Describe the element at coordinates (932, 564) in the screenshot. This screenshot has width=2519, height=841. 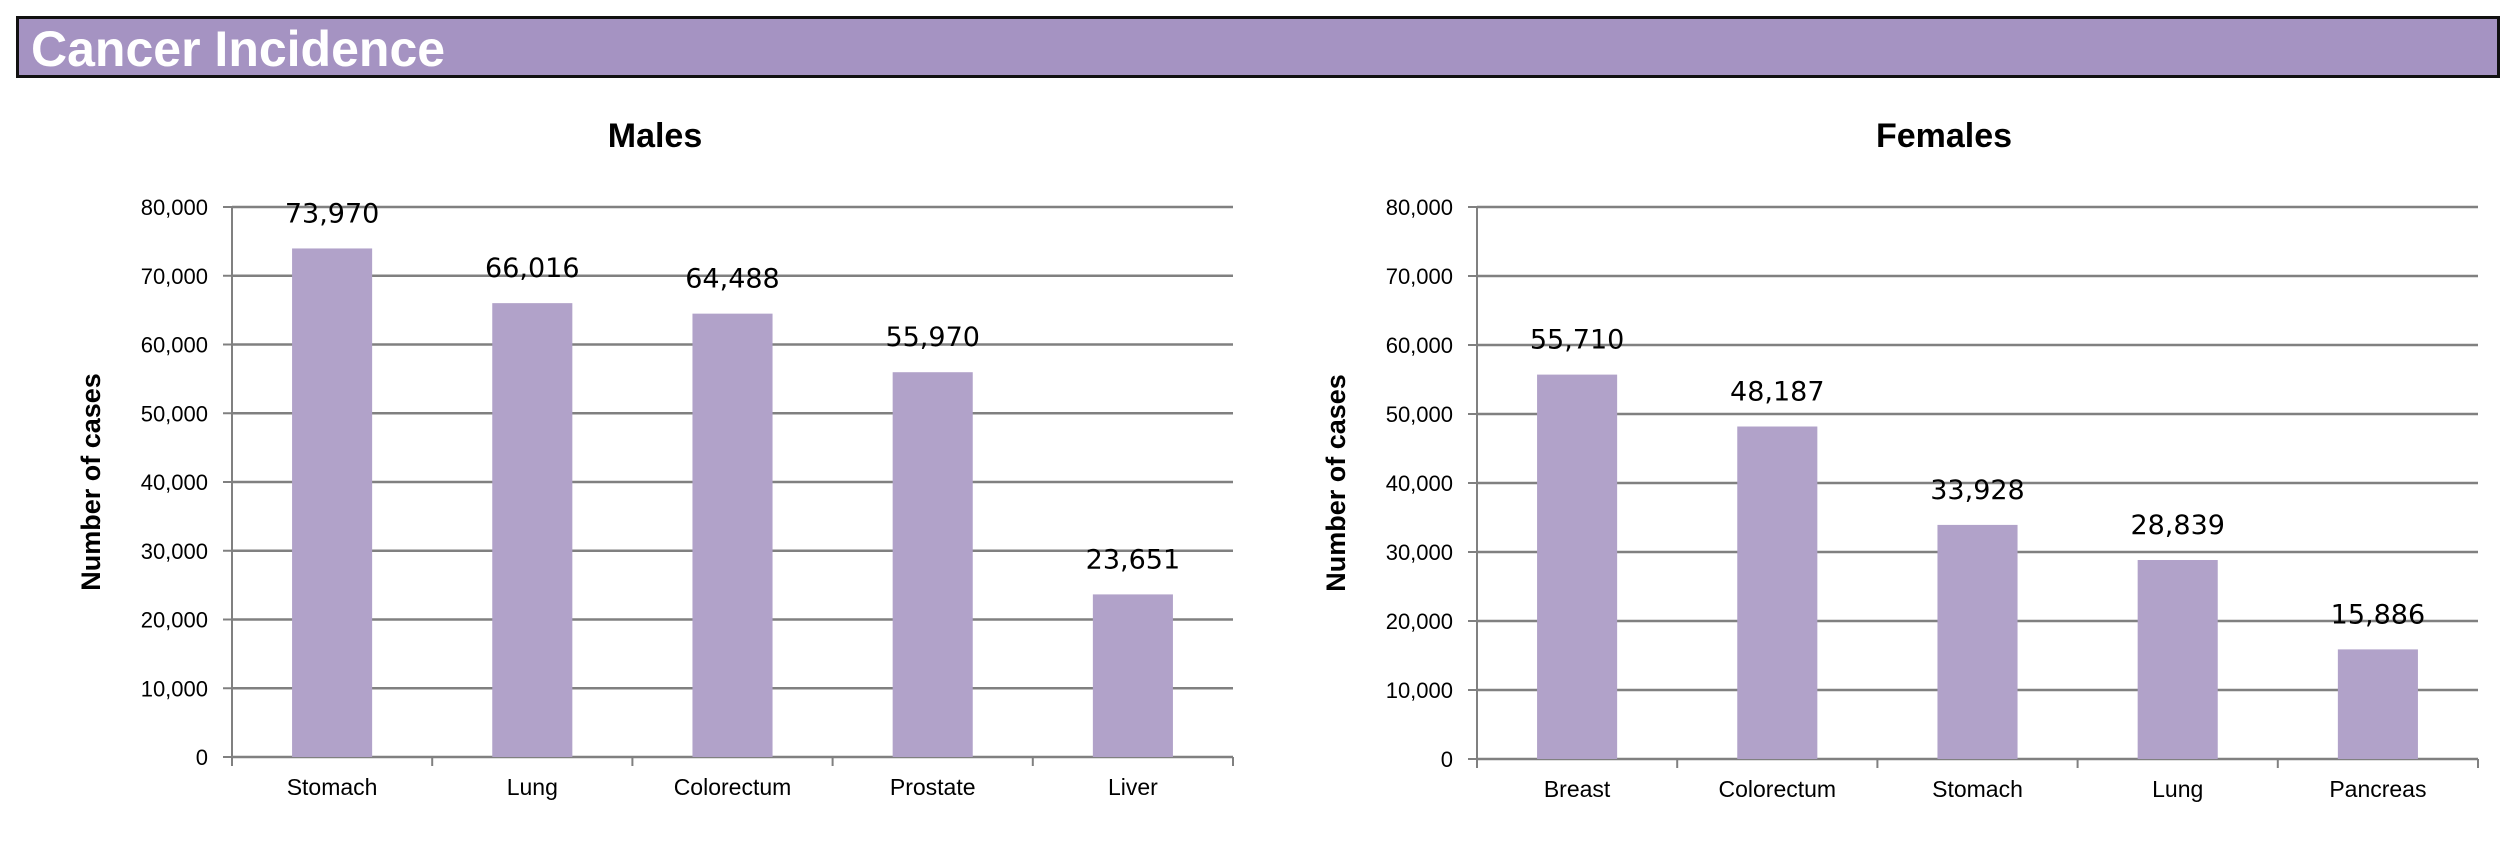
I see `bar-prostate` at that location.